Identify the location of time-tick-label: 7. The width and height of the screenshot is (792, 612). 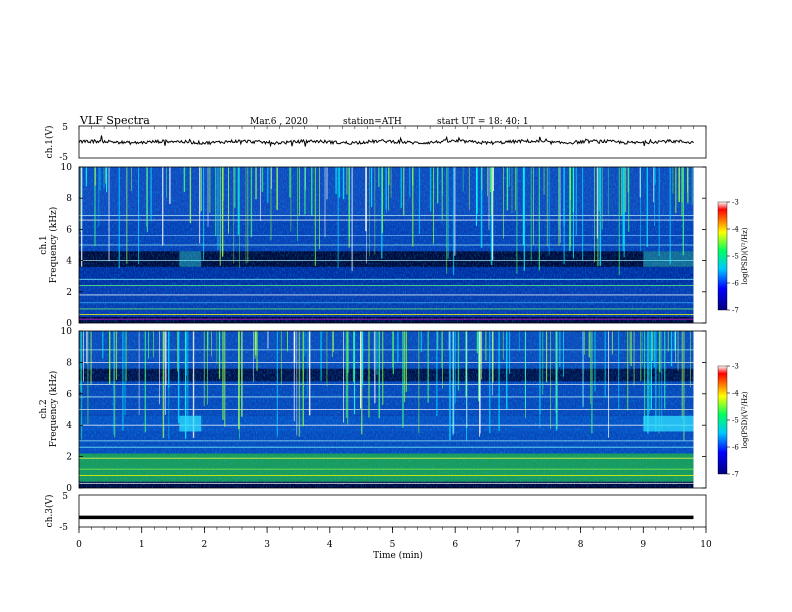
(518, 545).